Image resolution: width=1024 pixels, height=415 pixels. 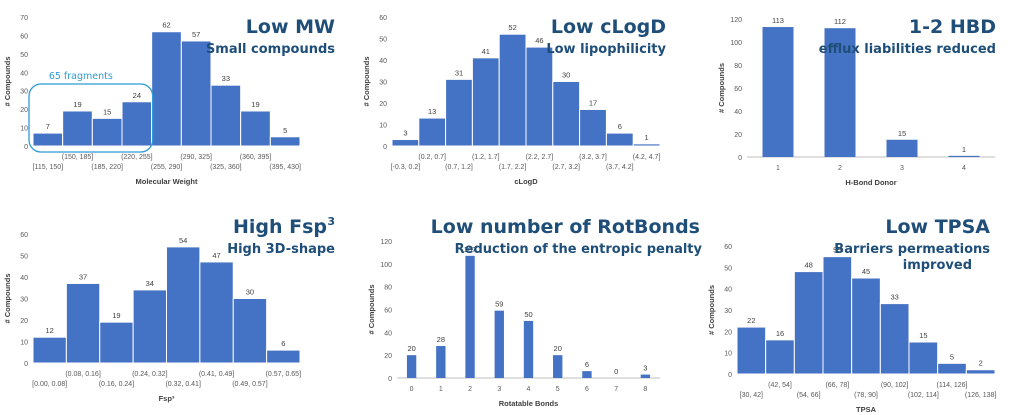 I want to click on x-tick-label: (185, 220], so click(x=107, y=167).